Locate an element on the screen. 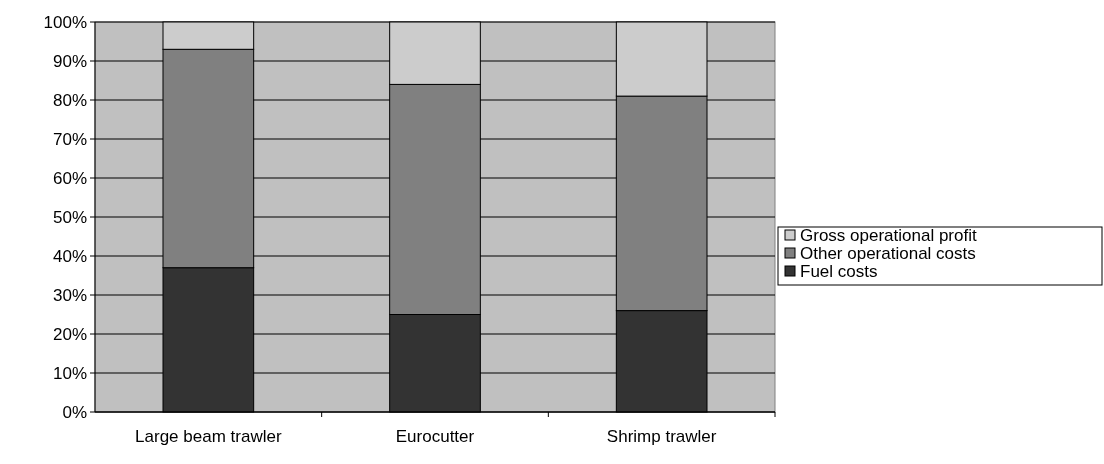 This screenshot has width=1104, height=464. y-tick-label: 0% is located at coordinates (74, 412).